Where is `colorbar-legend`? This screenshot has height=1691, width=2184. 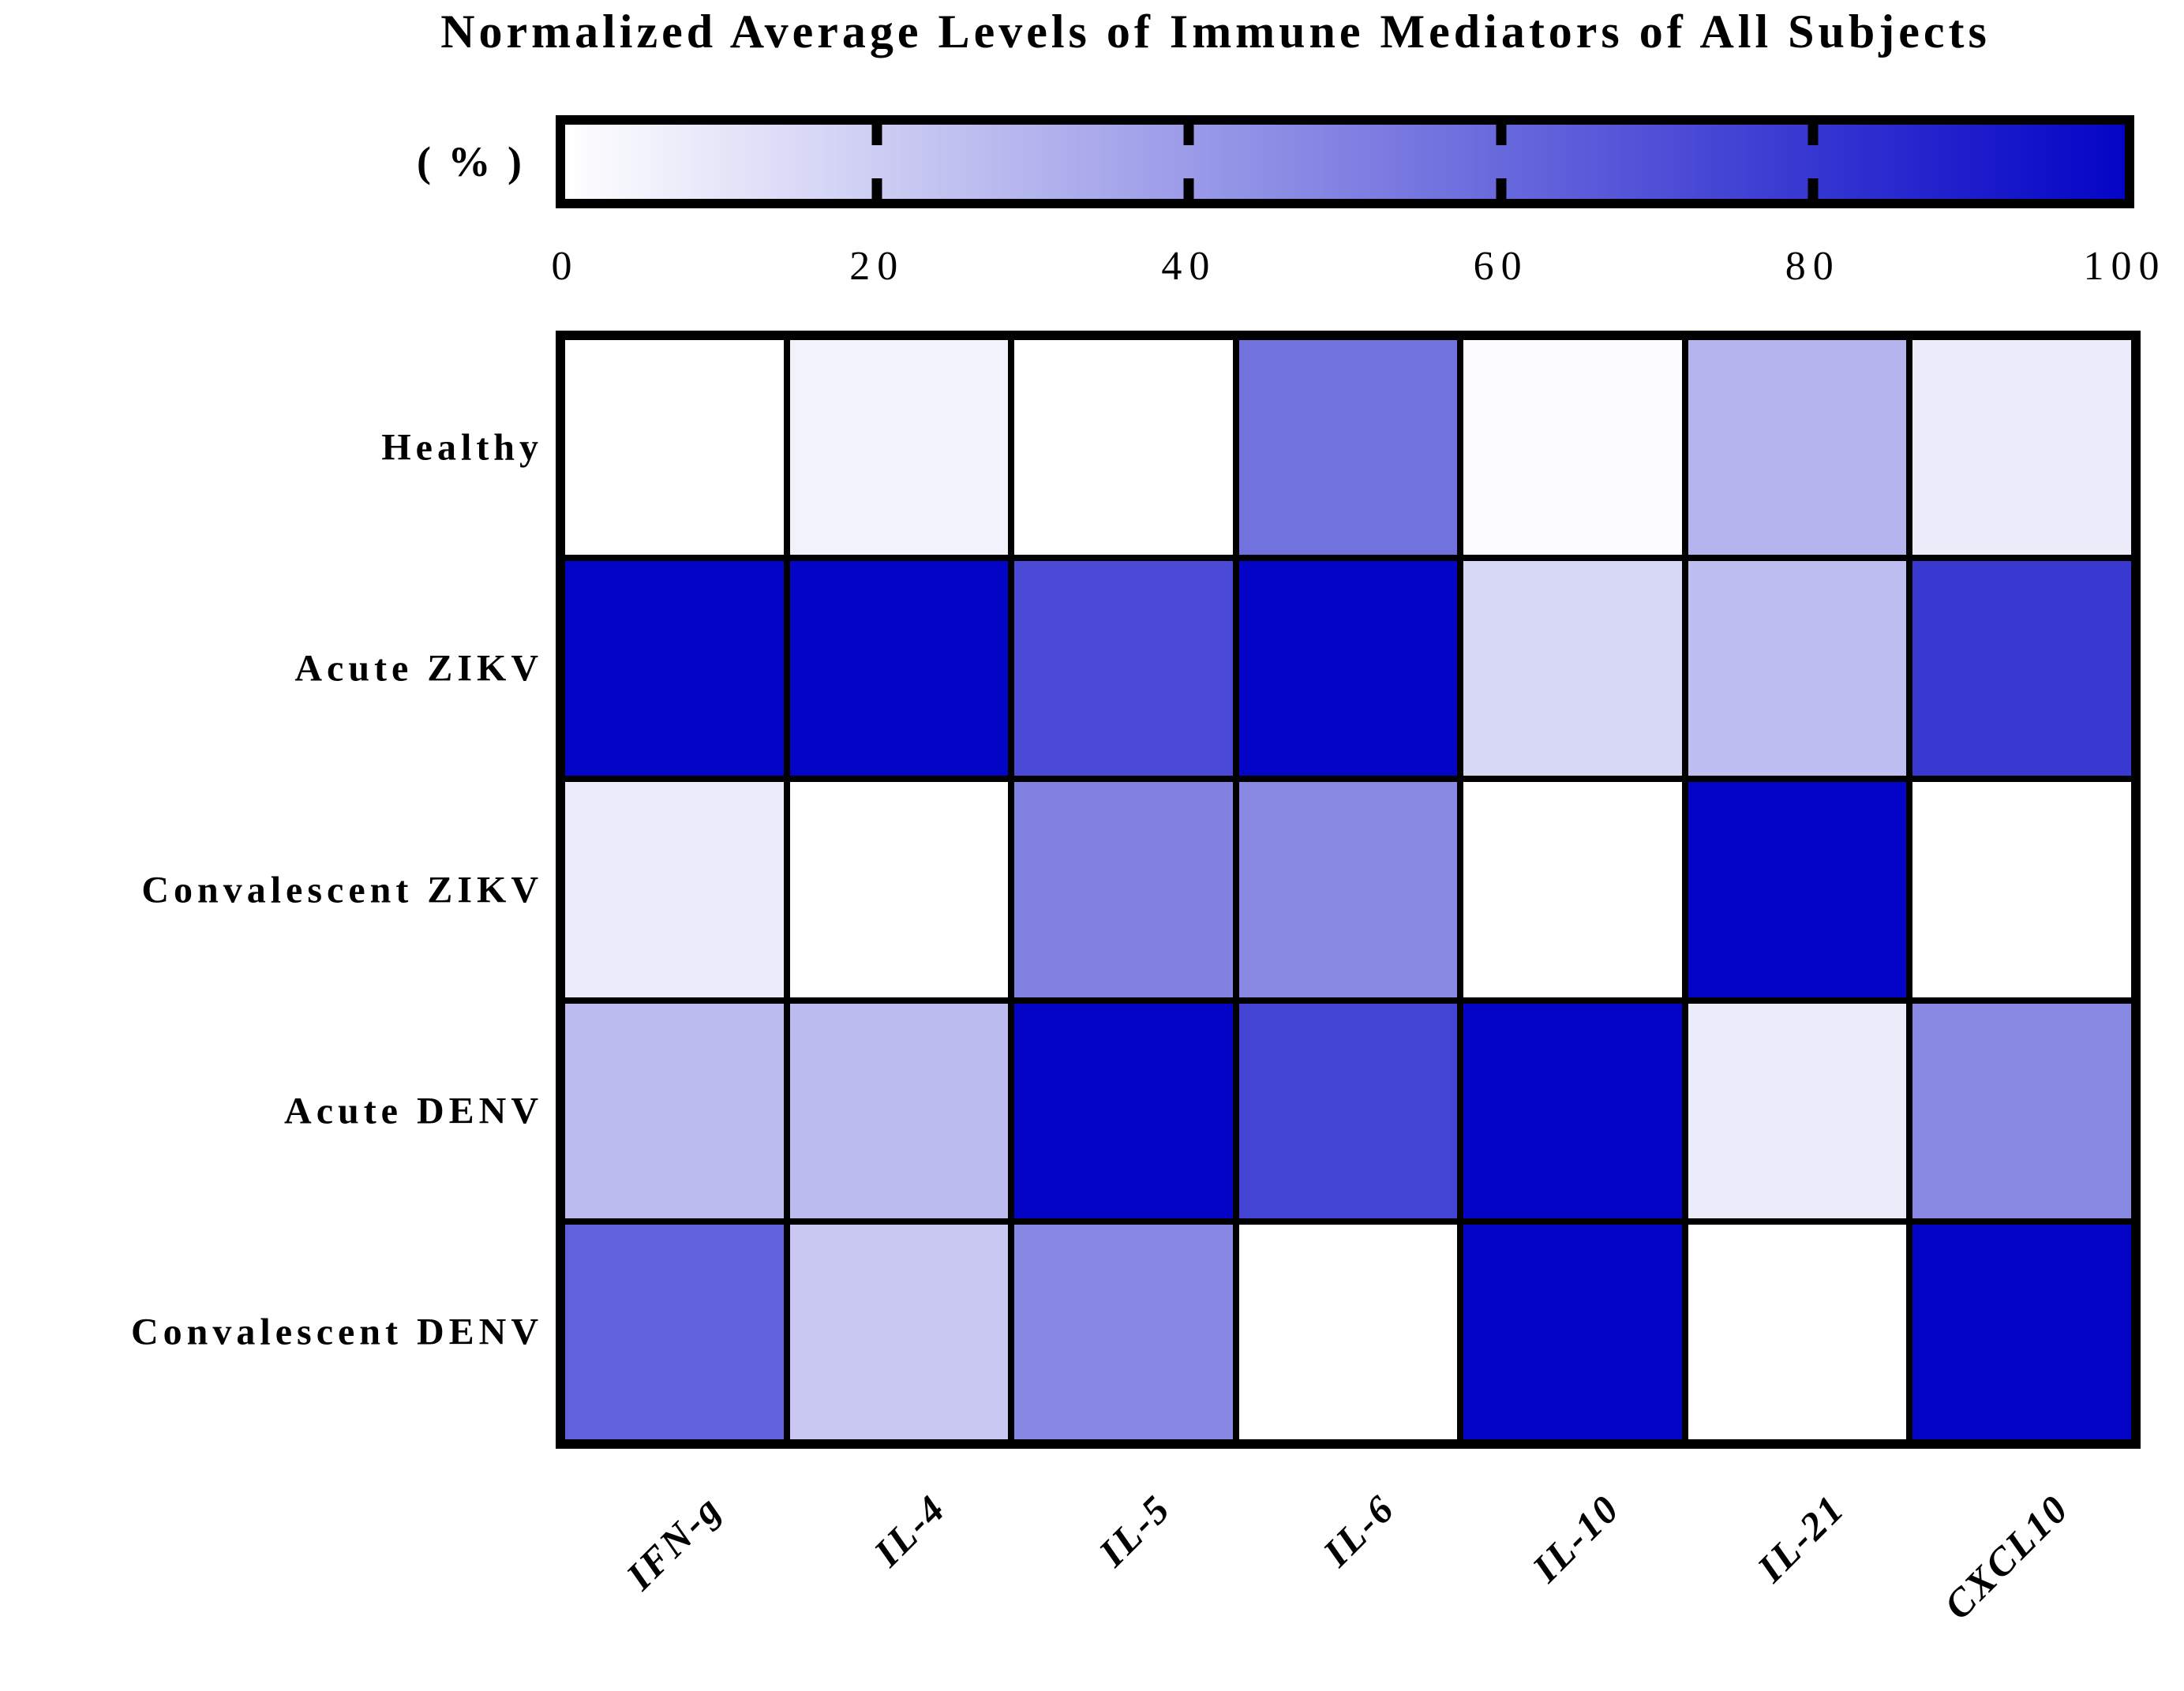
colorbar-legend is located at coordinates (1345, 161).